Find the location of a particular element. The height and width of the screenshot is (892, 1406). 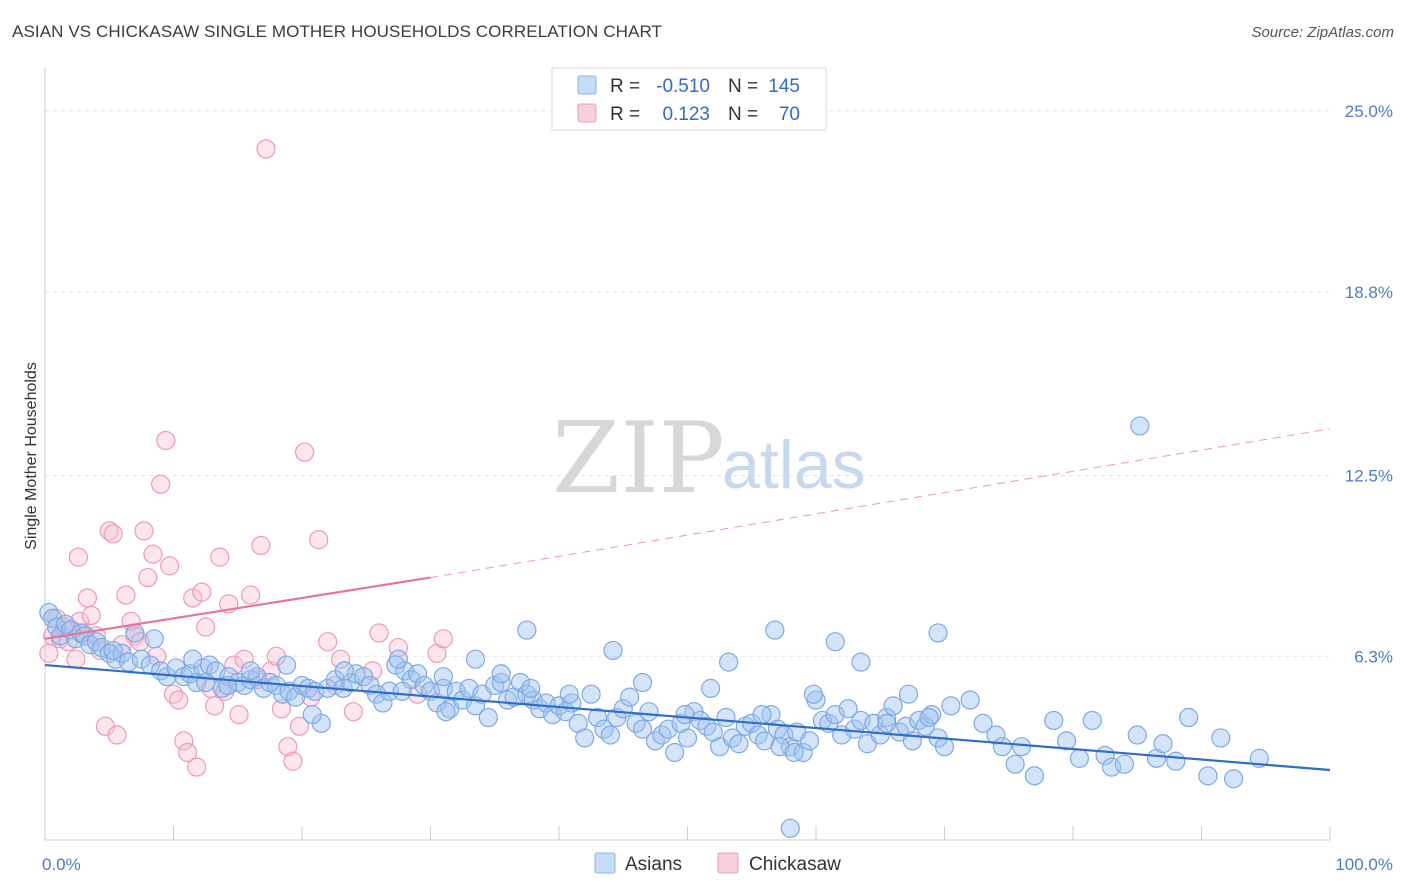

legend-r-value-chickasaw: 0.123 is located at coordinates (686, 114).